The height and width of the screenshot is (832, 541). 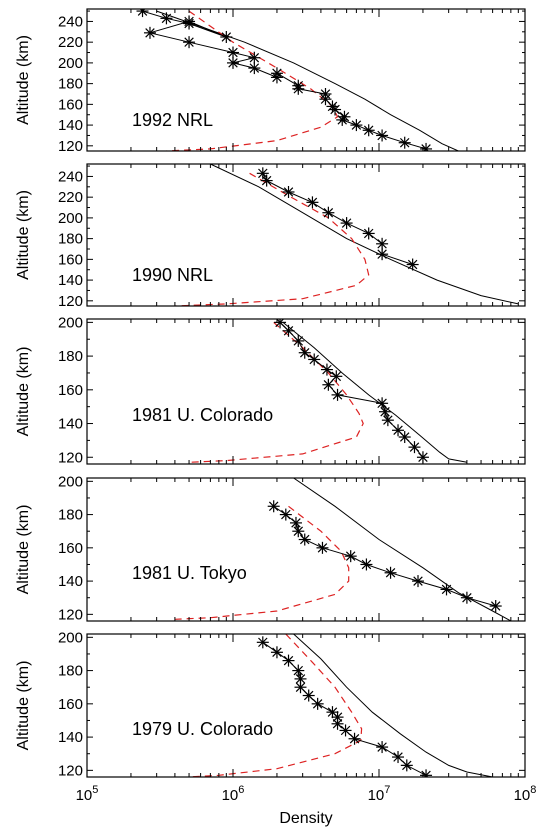 I want to click on tick-exponent: 6, so click(x=241, y=790).